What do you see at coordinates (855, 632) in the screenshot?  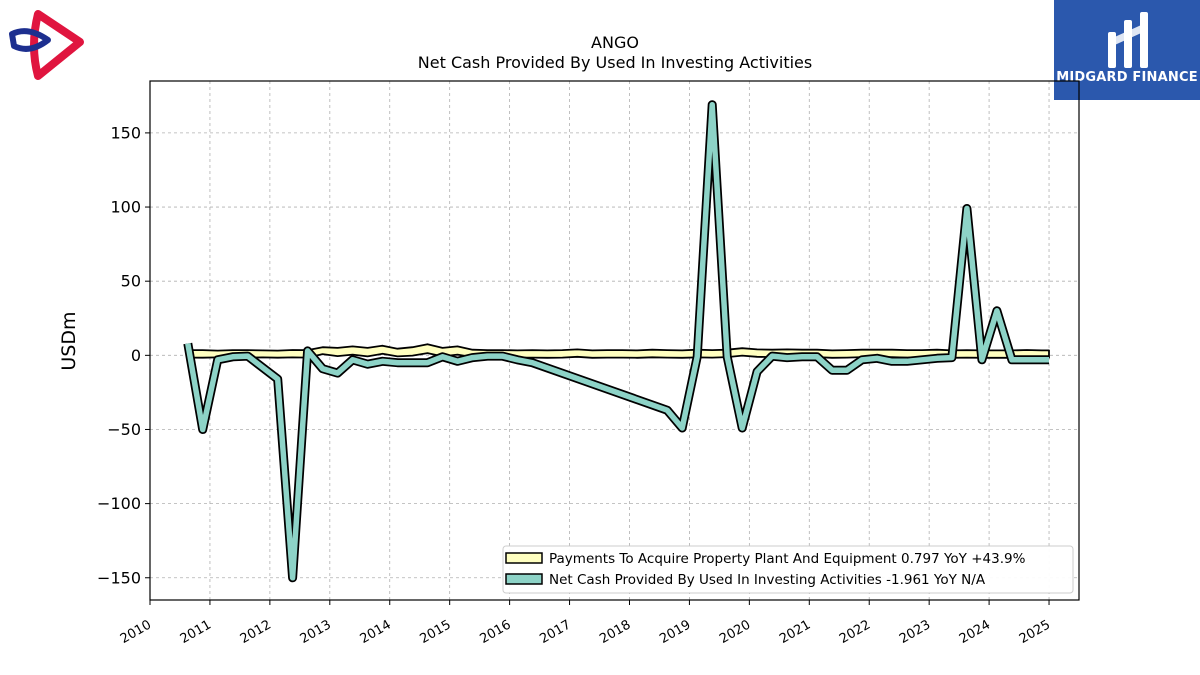 I see `x-tick-label: 2022` at bounding box center [855, 632].